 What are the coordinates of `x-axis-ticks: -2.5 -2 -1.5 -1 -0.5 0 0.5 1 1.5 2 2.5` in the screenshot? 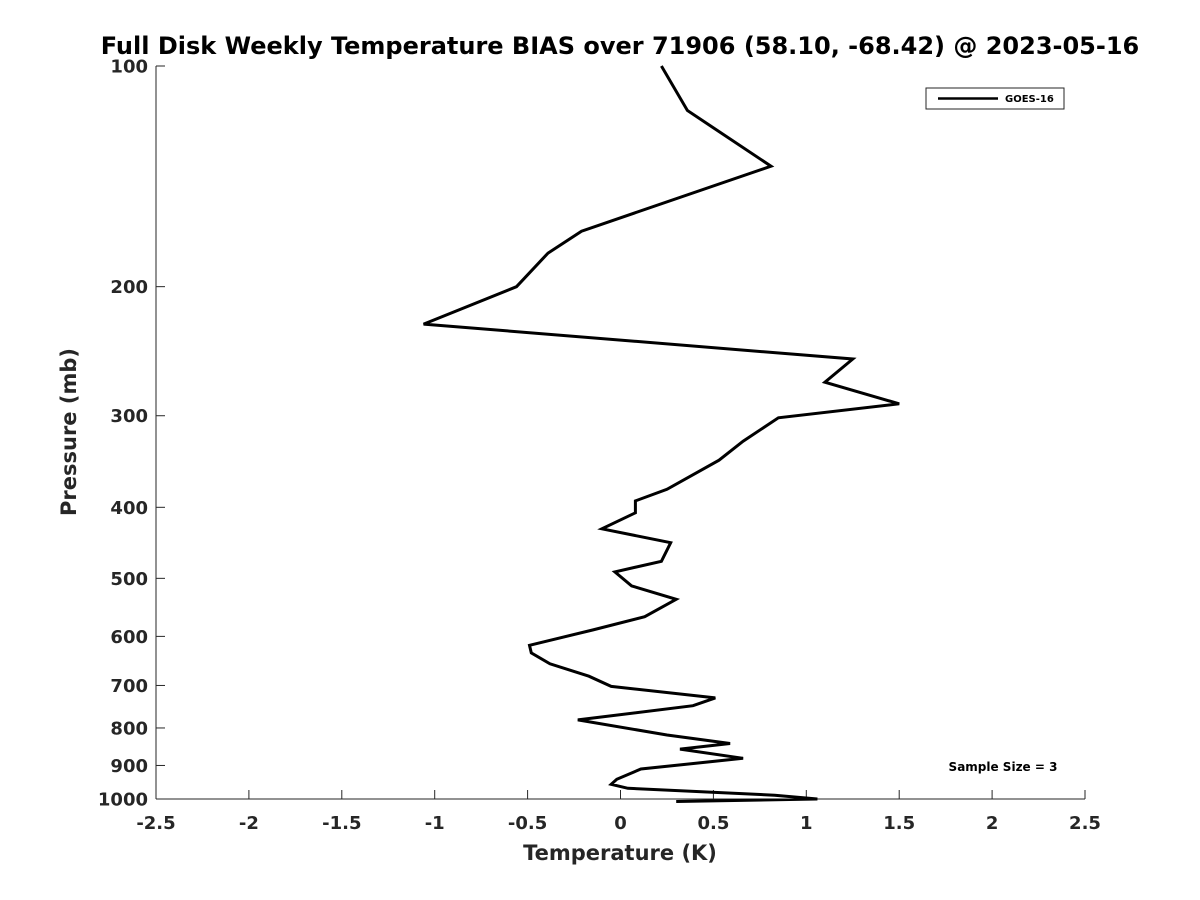 It's located at (618, 812).